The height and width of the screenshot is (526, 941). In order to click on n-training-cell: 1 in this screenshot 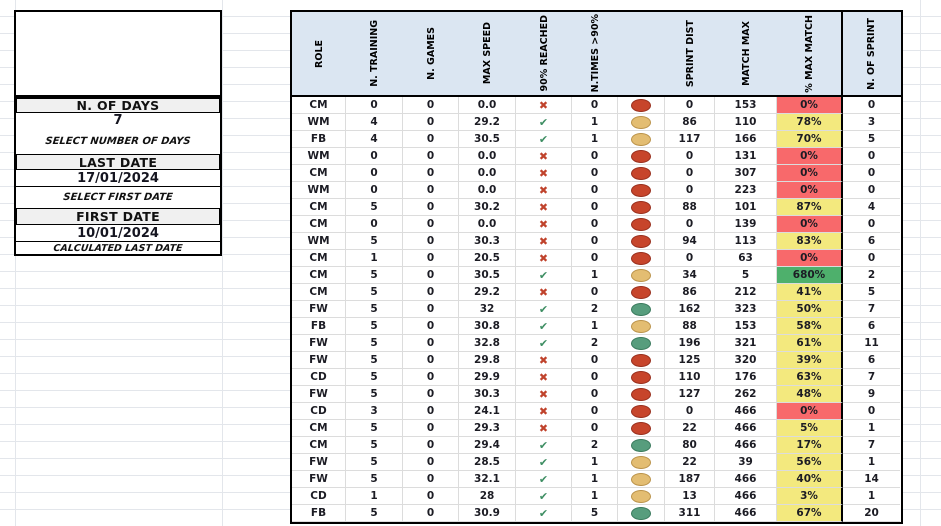, I will do `click(374, 258)`.